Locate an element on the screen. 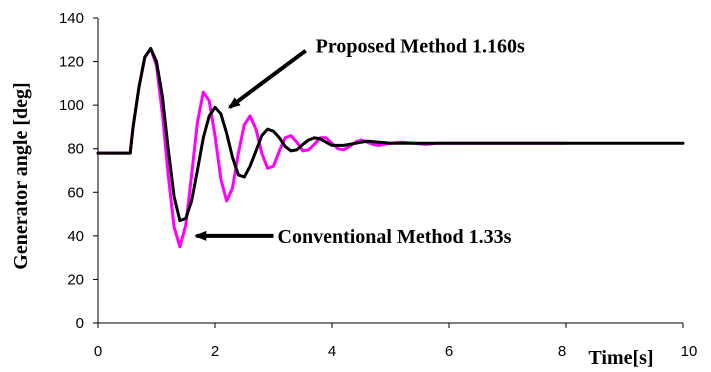  y-tick-label: 60 is located at coordinates (75, 192).